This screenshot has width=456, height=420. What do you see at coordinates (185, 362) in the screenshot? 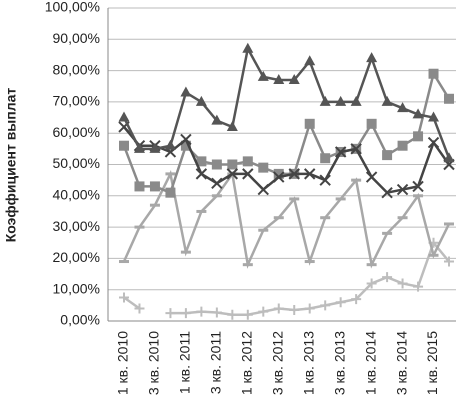
I see `x-tick-label: 1 кв. 2011` at bounding box center [185, 362].